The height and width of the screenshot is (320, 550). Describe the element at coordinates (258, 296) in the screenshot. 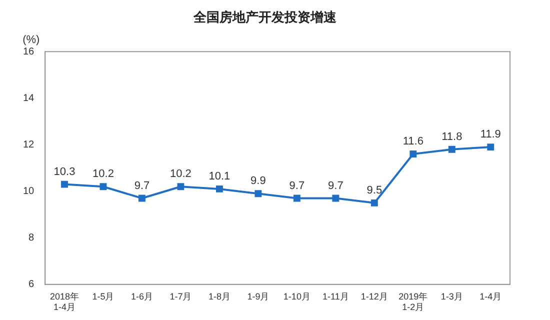

I see `x-tick-label: 1-9月` at that location.